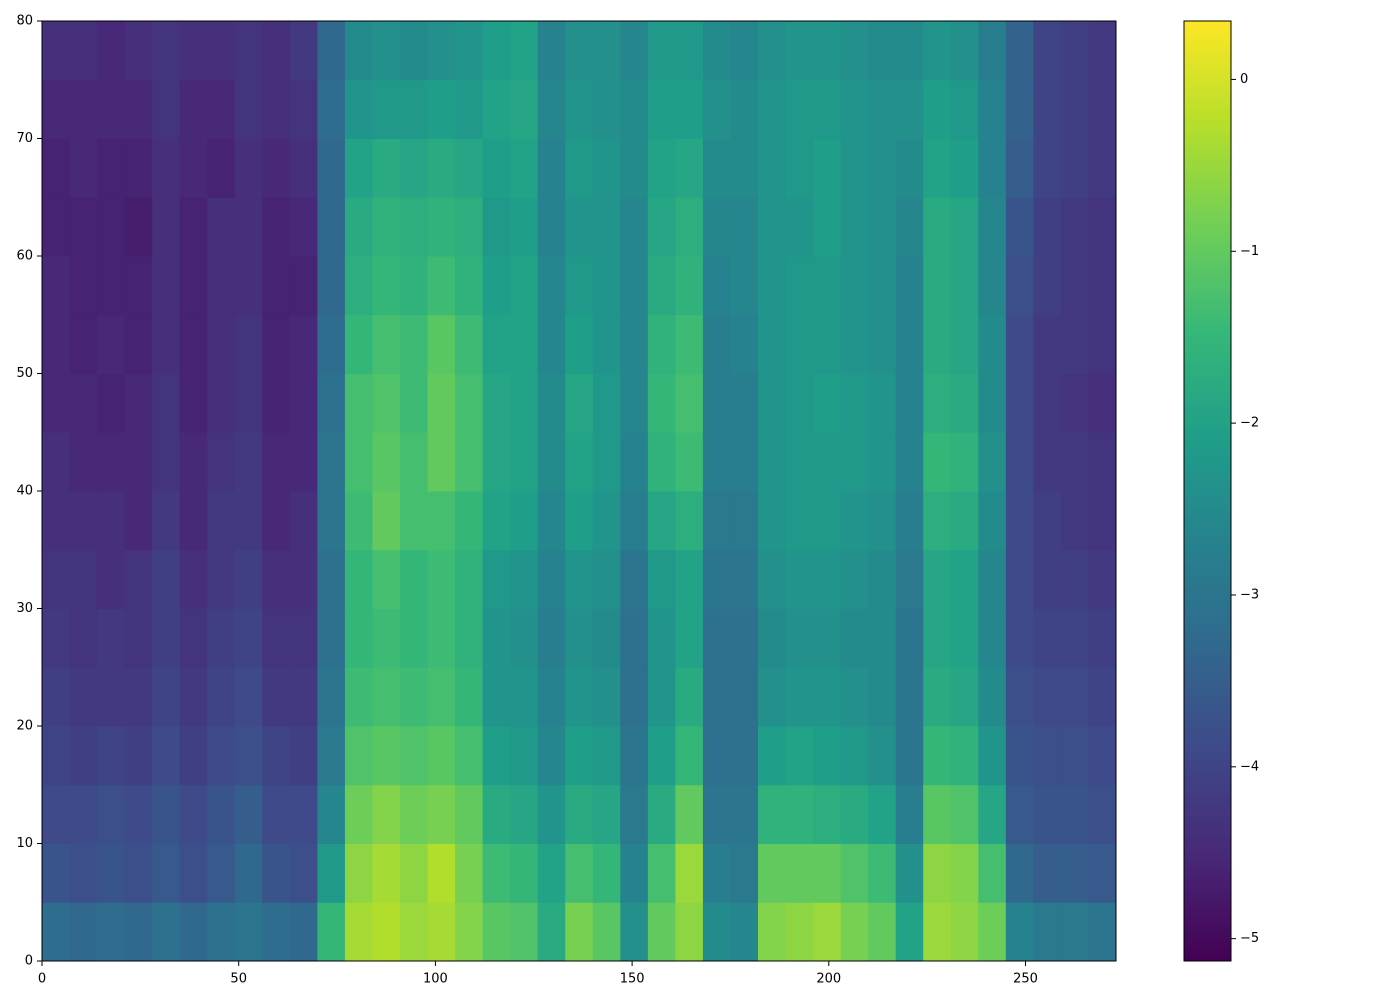 Image resolution: width=1400 pixels, height=1004 pixels. I want to click on y-tick-label: 0, so click(29, 961).